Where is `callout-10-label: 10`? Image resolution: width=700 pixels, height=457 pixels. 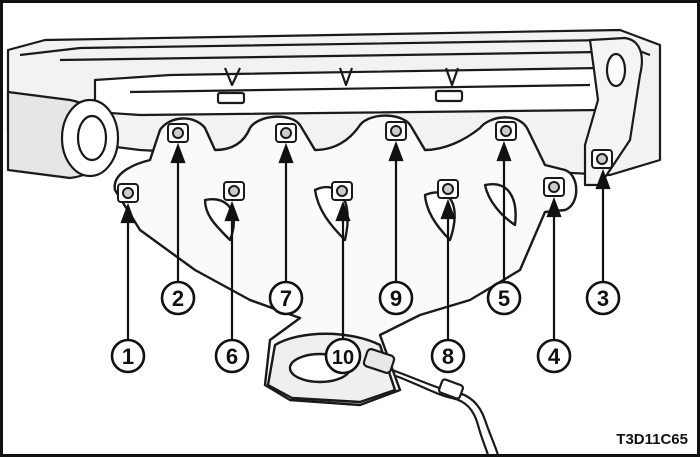
callout-10-label: 10 is located at coordinates (343, 358).